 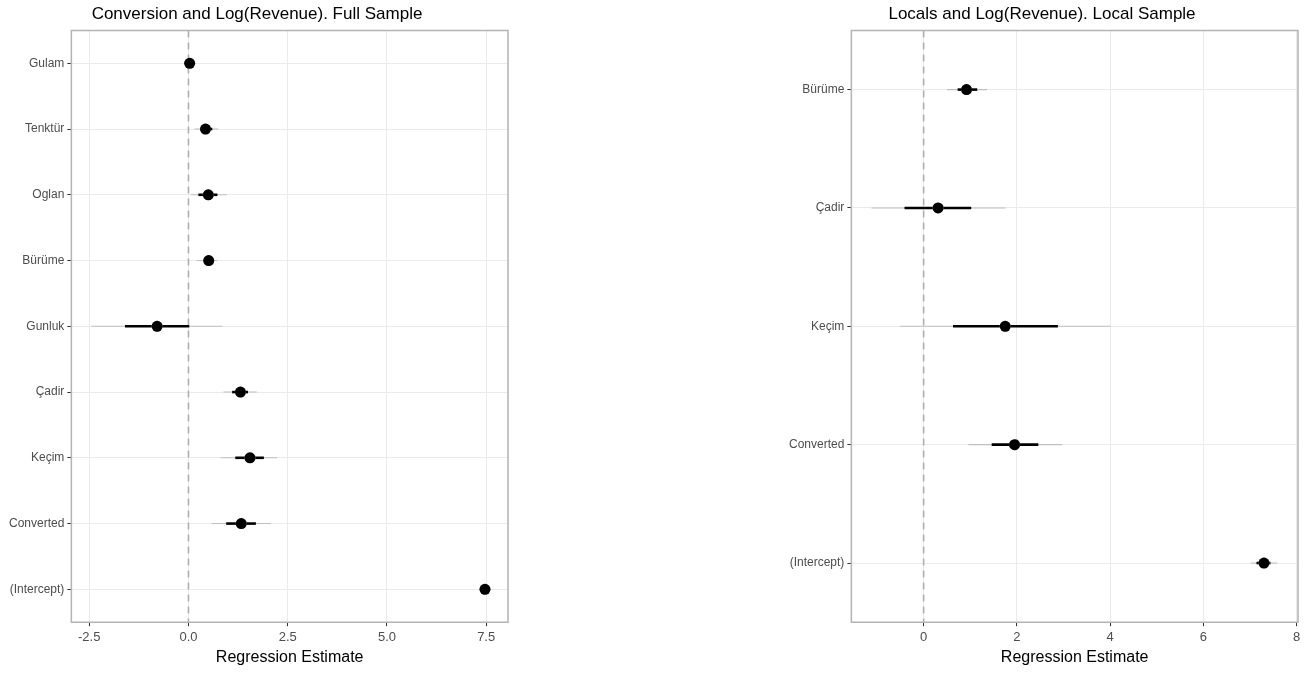 I want to click on x-tick-label: 2, so click(x=1017, y=636).